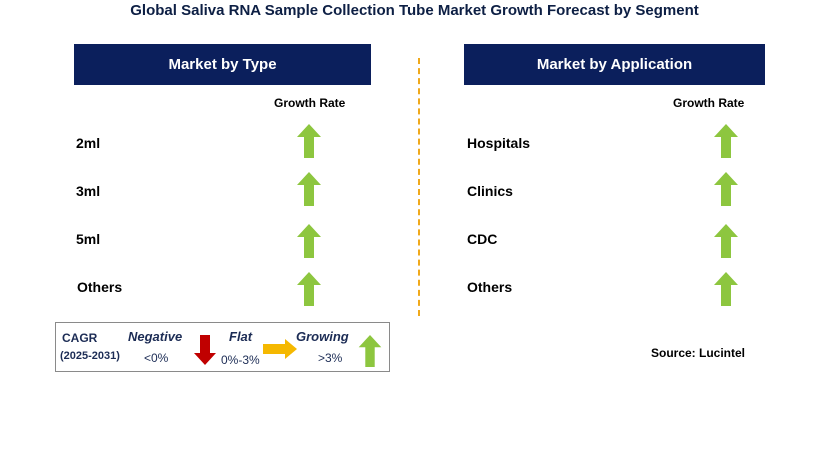 The image size is (829, 460). Describe the element at coordinates (100, 287) in the screenshot. I see `type-row-label: Others` at that location.